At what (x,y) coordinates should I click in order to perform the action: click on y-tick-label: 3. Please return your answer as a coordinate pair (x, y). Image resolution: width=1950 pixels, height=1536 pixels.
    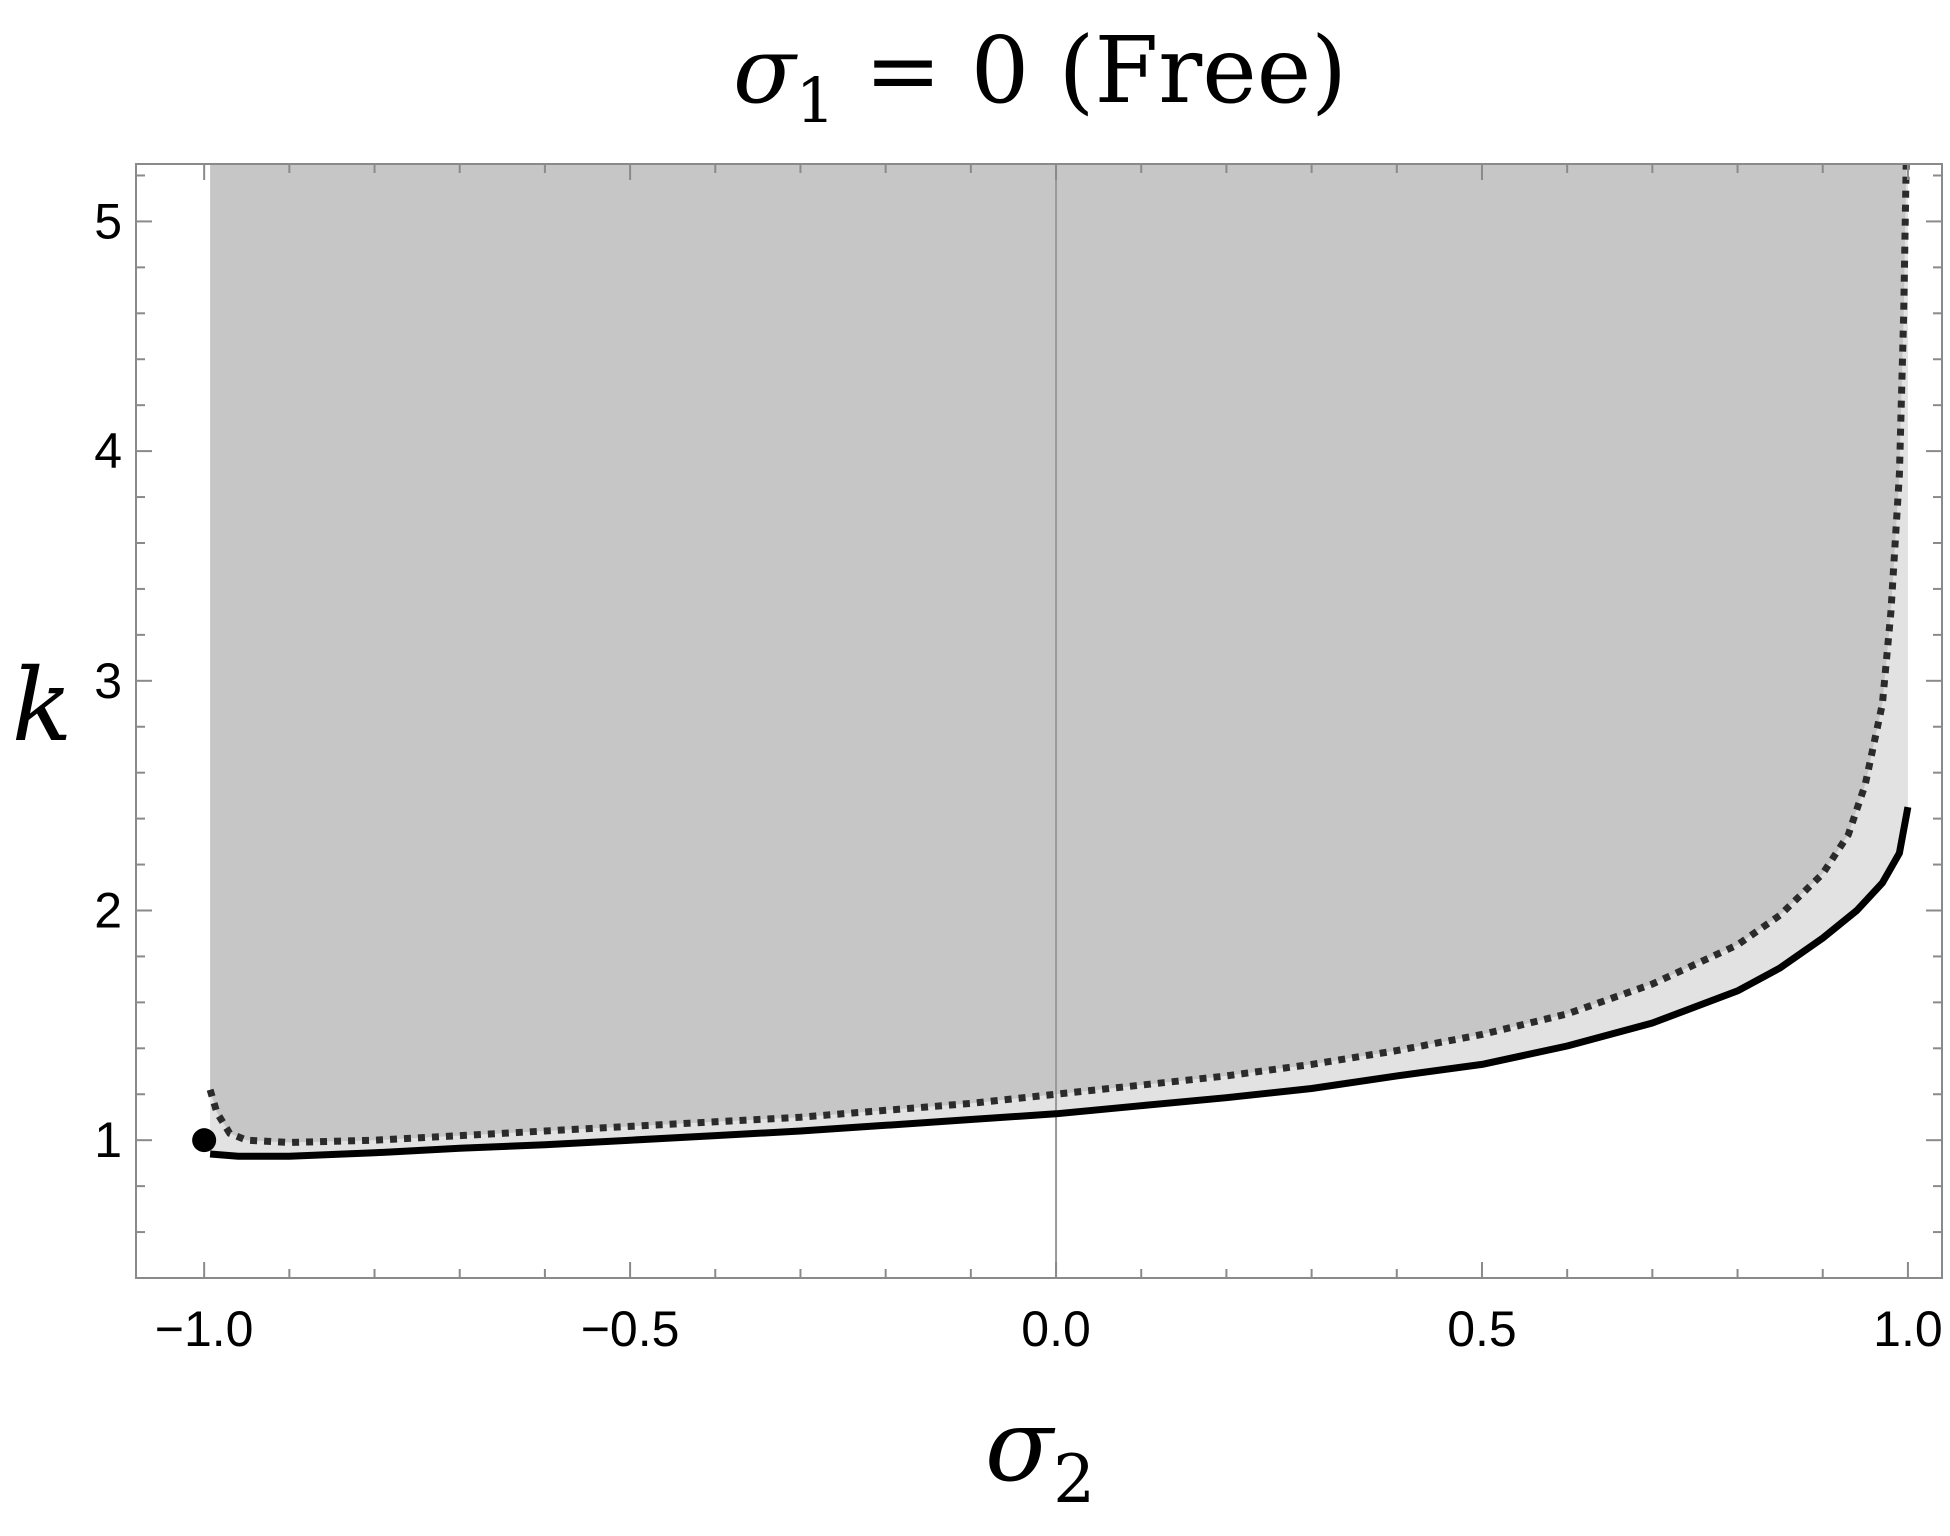
    Looking at the image, I should click on (108, 681).